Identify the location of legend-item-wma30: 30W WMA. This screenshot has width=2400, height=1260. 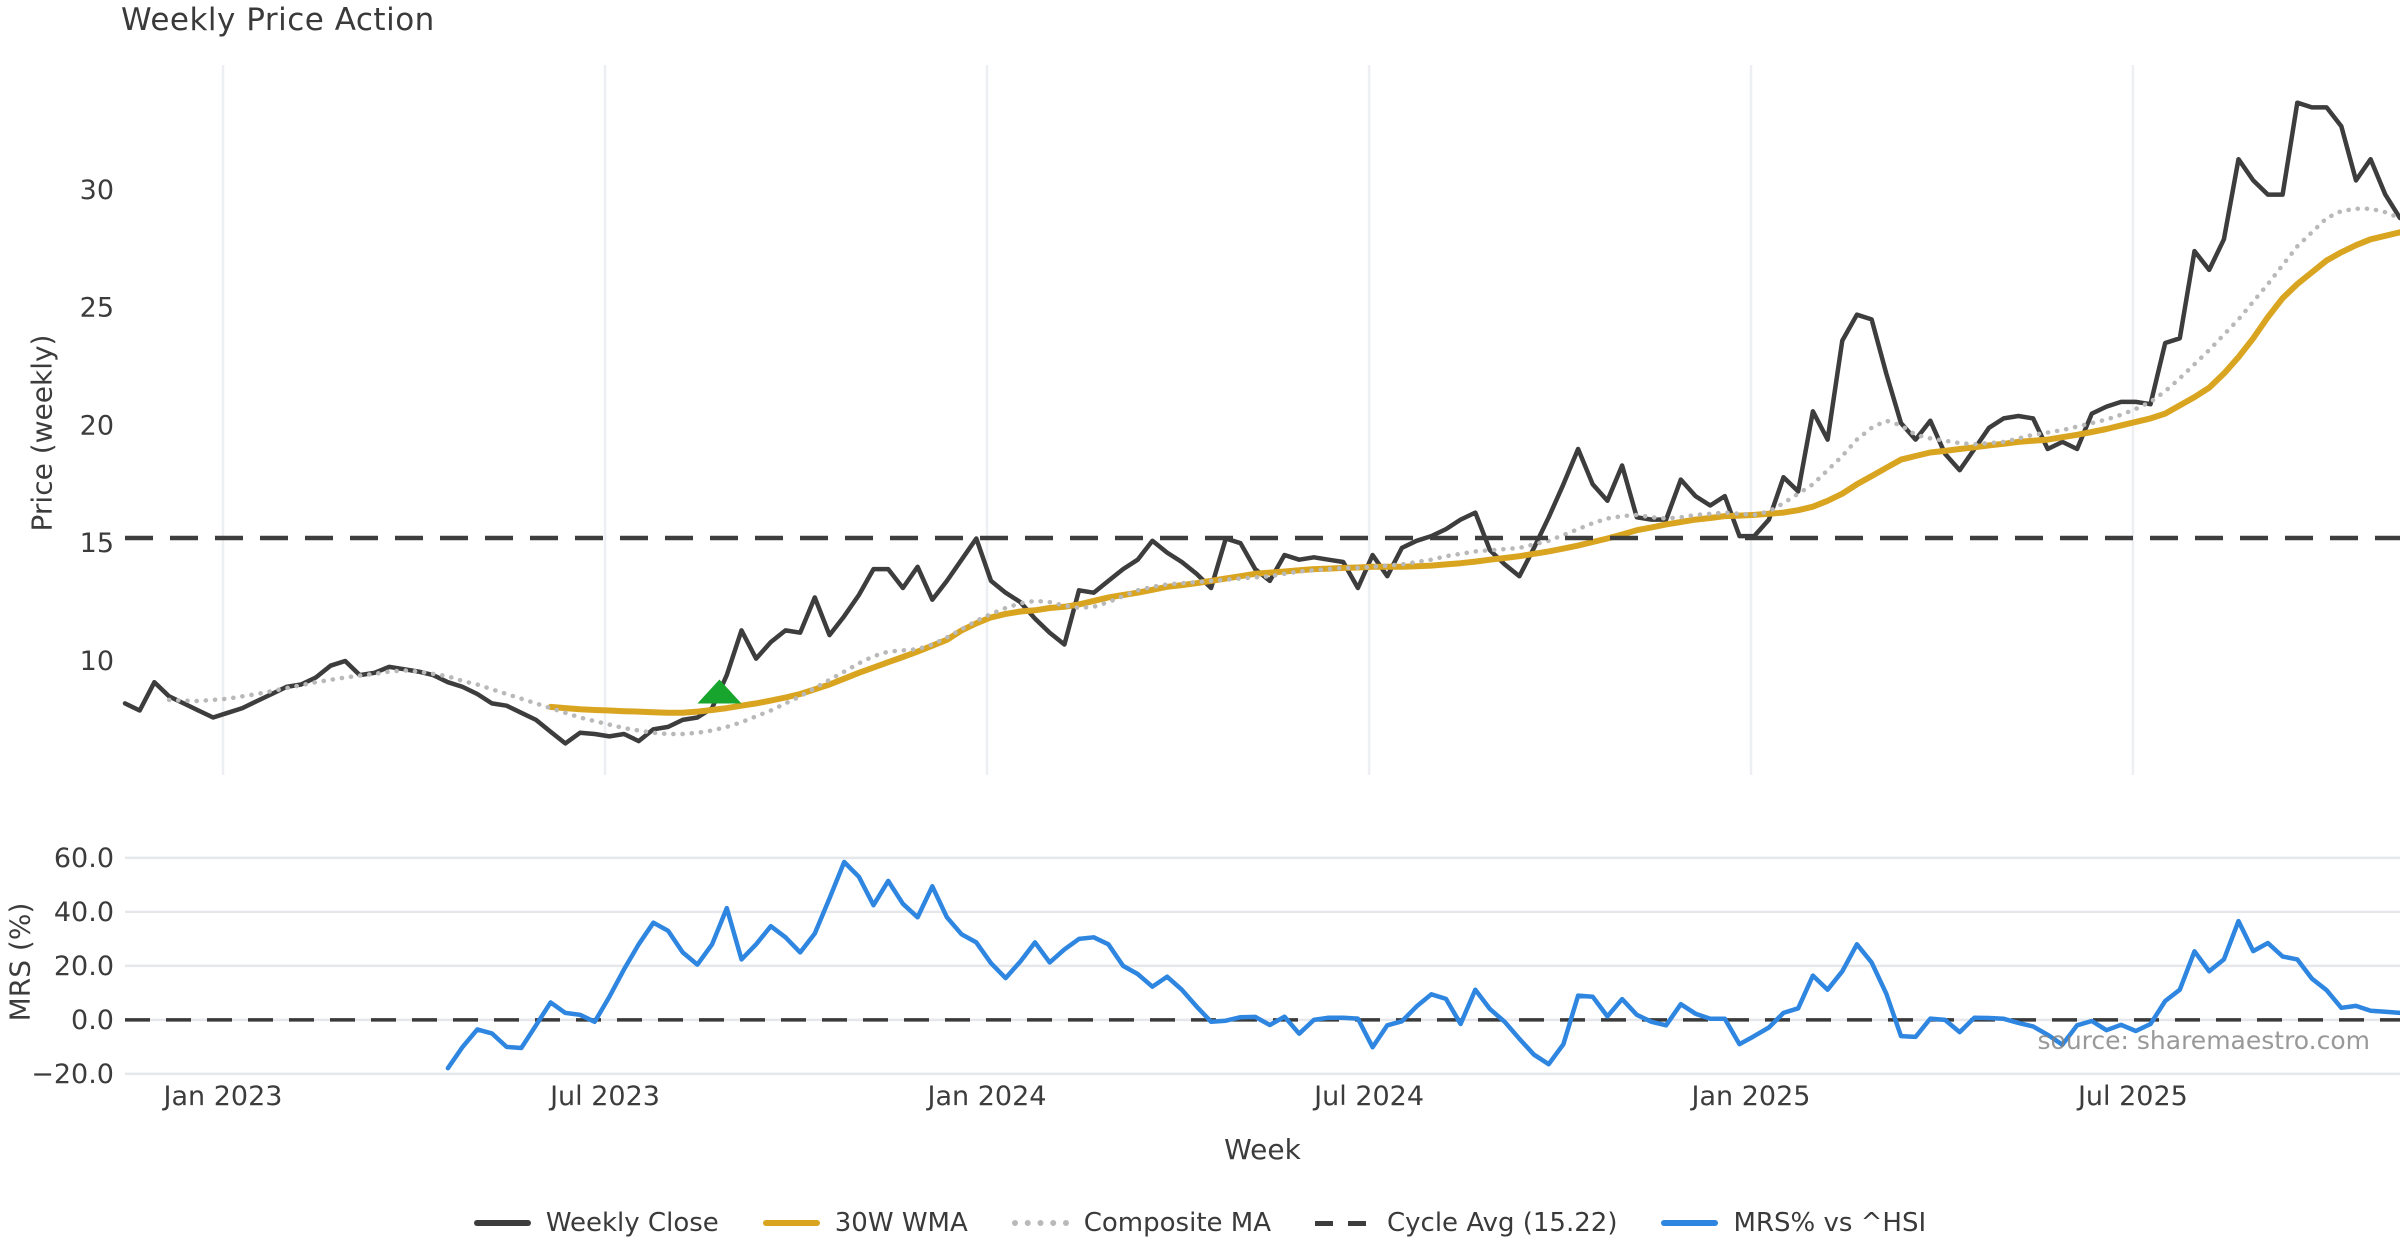
(865, 1223).